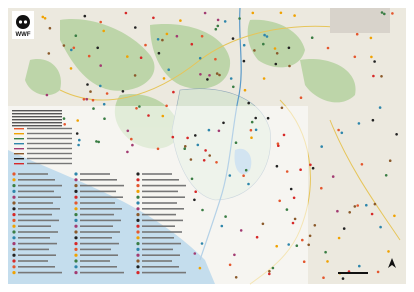 The width and height of the screenshot is (414, 292). Describe the element at coordinates (365, 180) in the screenshot. I see `road` at that location.